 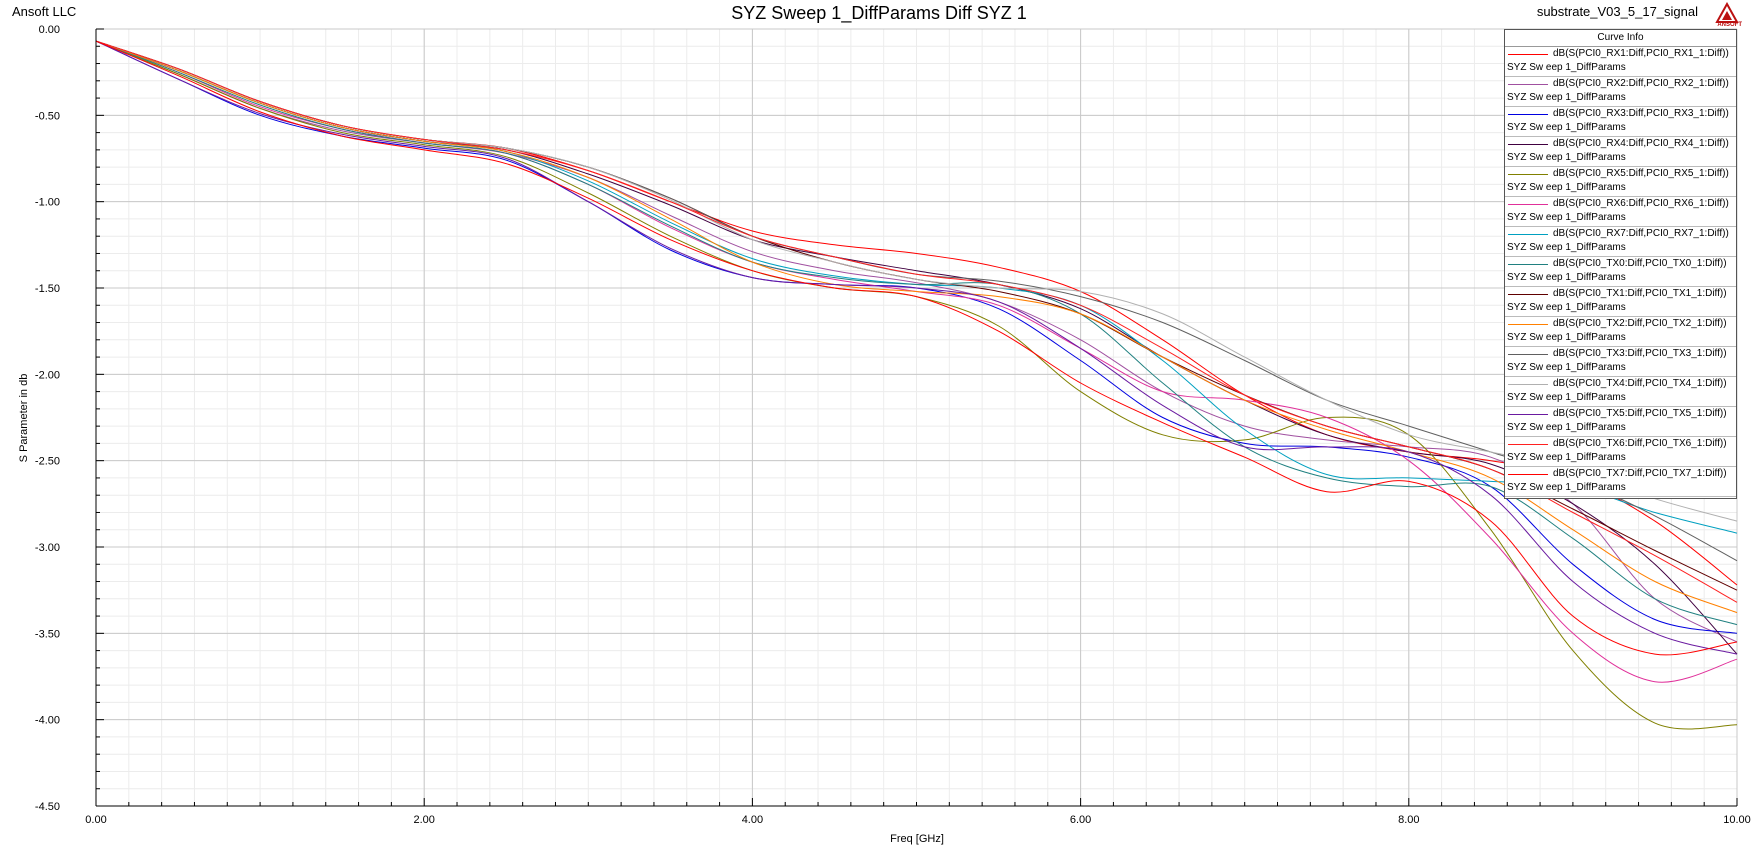 I want to click on x-tick-label: 8.00, so click(x=1408, y=820).